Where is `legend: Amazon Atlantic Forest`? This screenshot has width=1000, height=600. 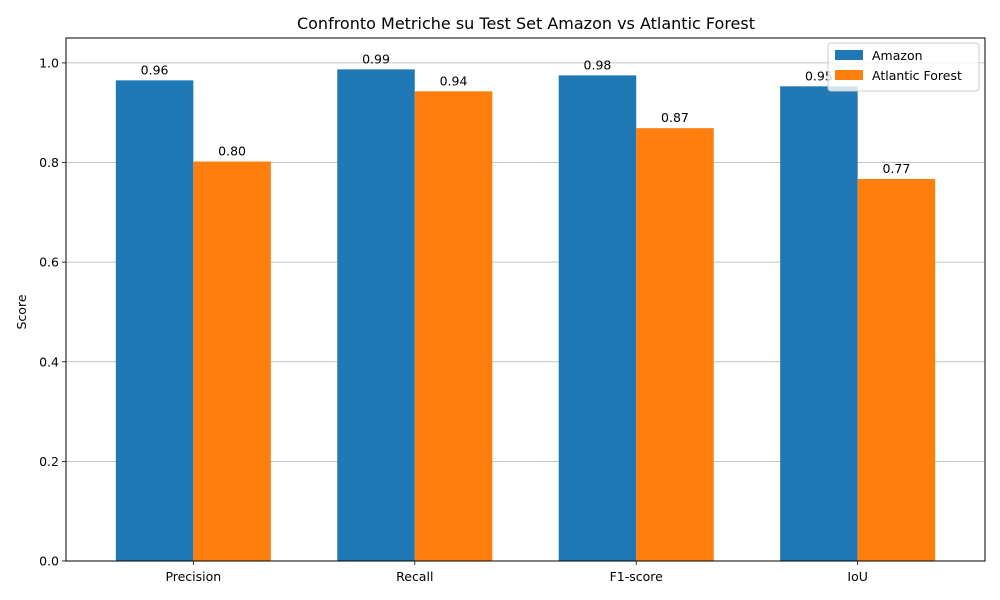
legend: Amazon Atlantic Forest is located at coordinates (903, 67).